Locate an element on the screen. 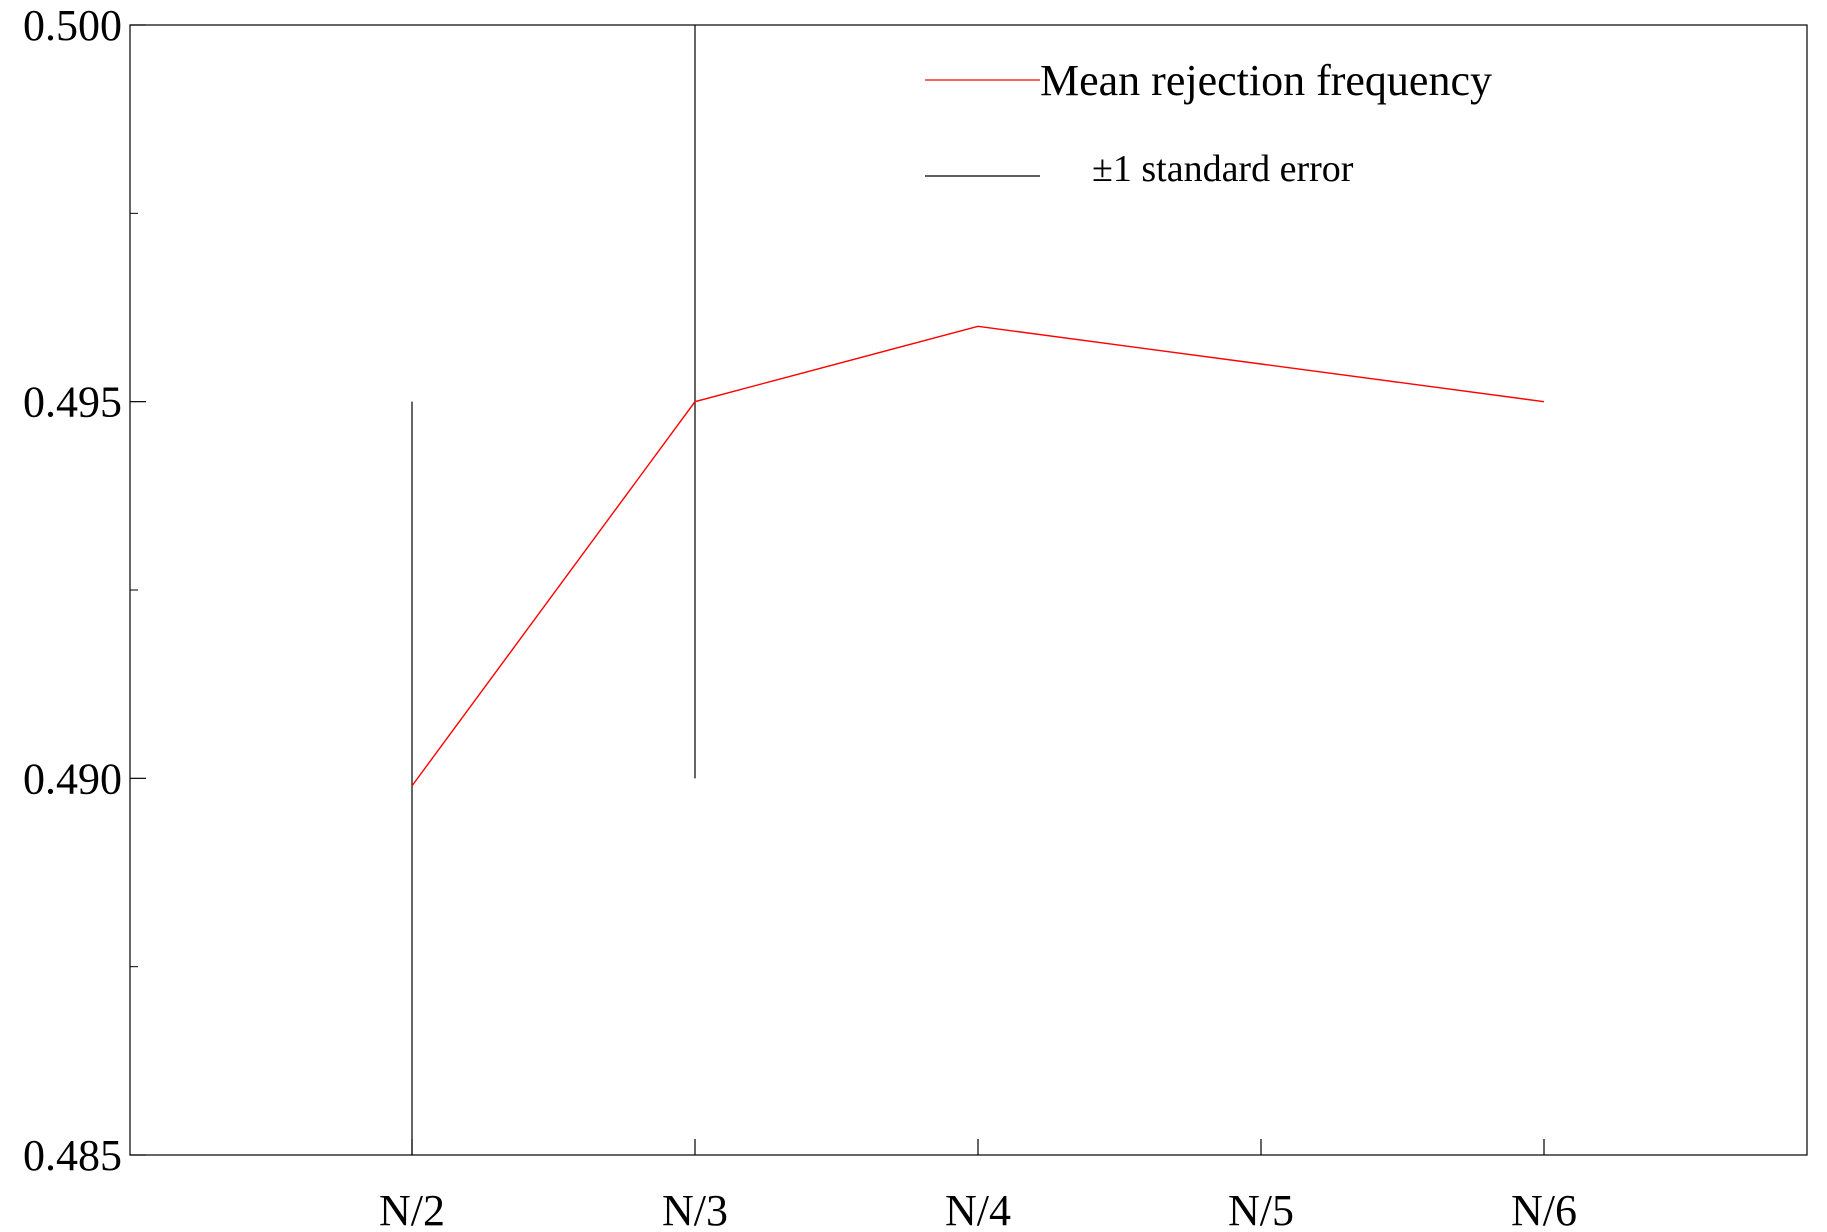  x-tick-label: N/3 is located at coordinates (695, 1209).